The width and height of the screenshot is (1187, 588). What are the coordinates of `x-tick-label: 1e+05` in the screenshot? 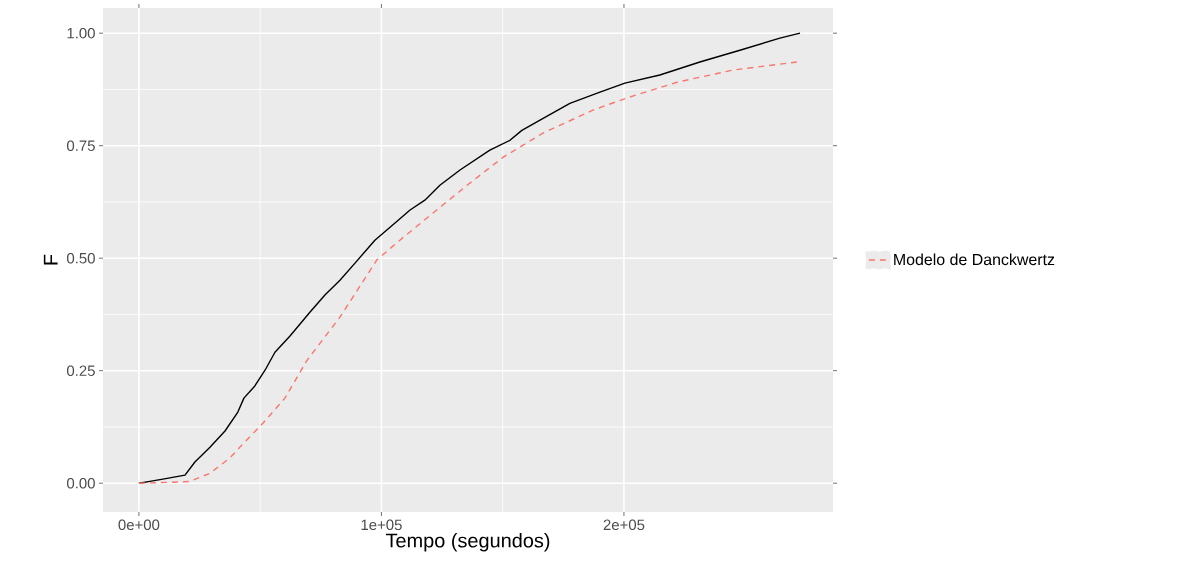 It's located at (381, 525).